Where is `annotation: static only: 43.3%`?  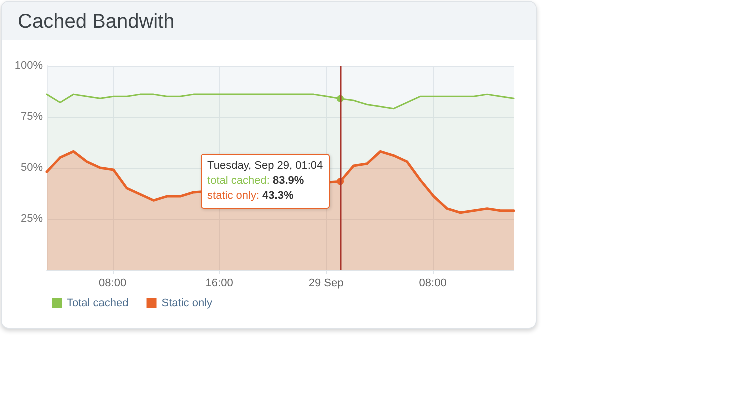 annotation: static only: 43.3% is located at coordinates (251, 196).